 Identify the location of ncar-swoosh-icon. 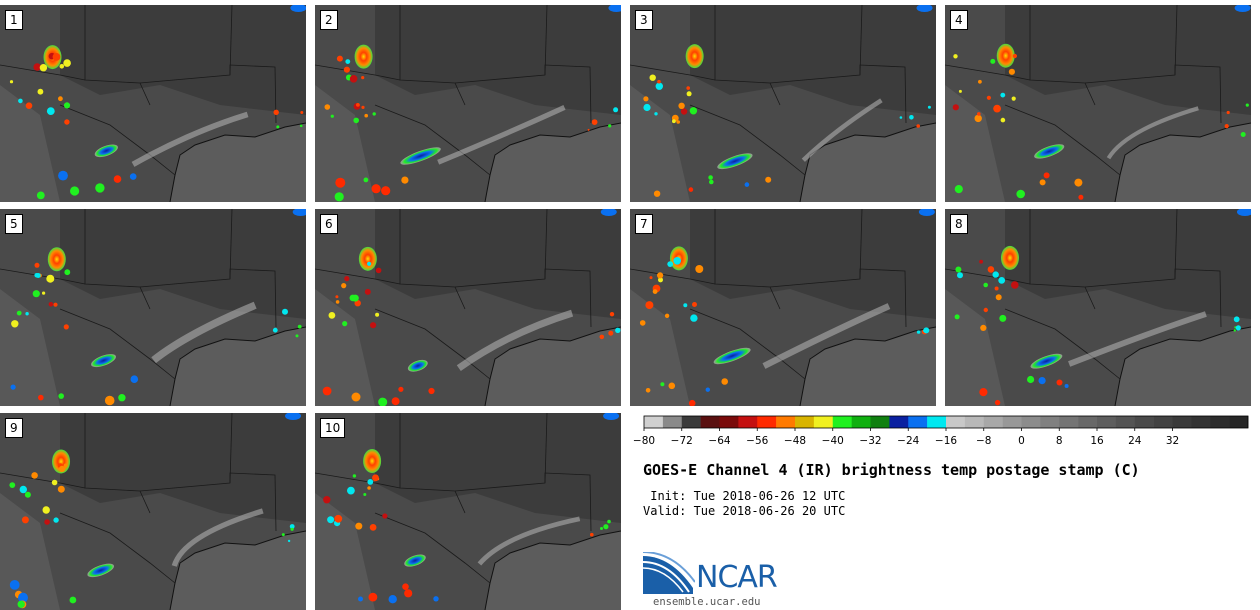
(669, 572).